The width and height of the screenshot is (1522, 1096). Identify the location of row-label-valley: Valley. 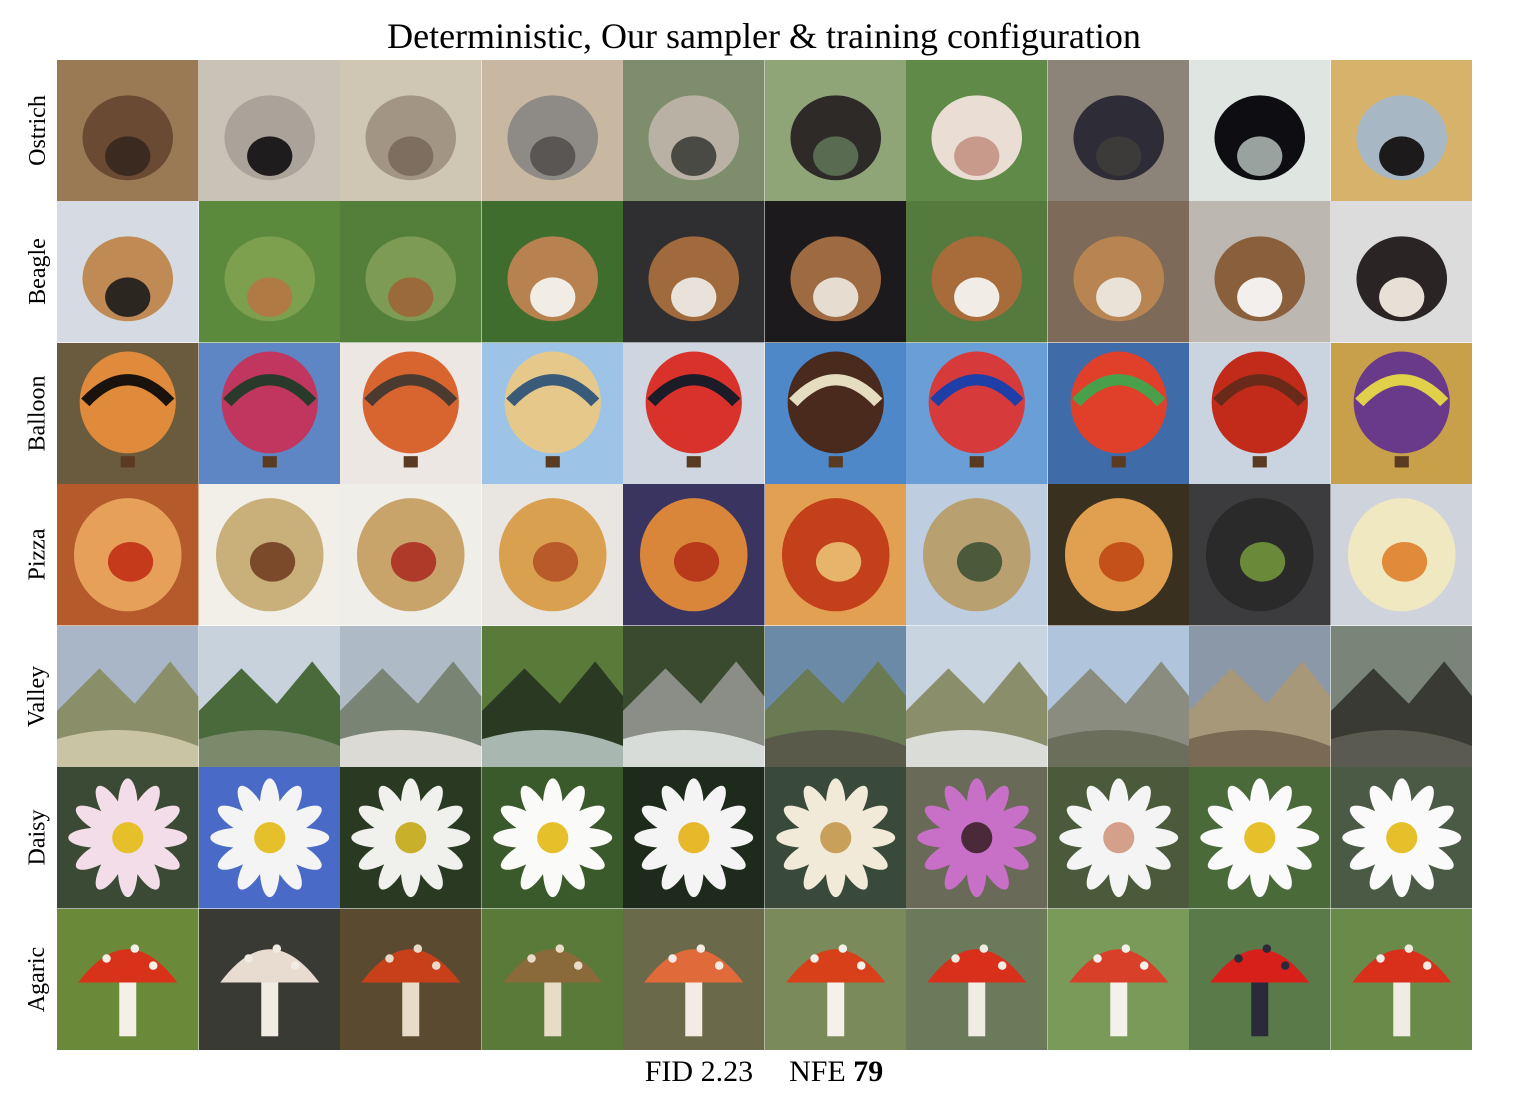
(37, 696).